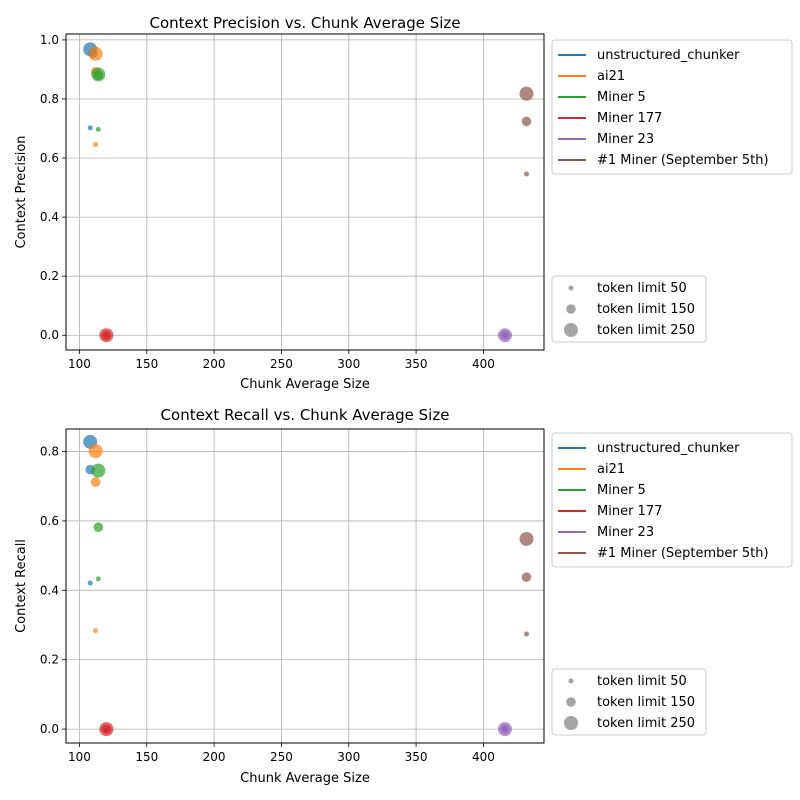  Describe the element at coordinates (646, 702) in the screenshot. I see `recall-size-legend-label: token limit 150` at that location.